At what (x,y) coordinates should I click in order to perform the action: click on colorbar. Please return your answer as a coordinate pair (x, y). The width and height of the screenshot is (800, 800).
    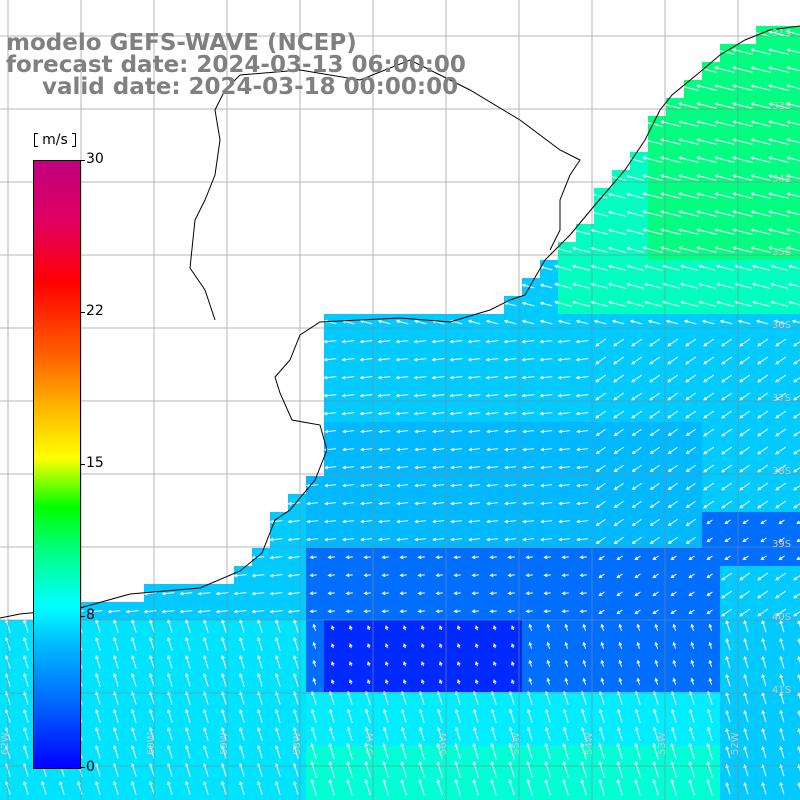
    Looking at the image, I should click on (57, 464).